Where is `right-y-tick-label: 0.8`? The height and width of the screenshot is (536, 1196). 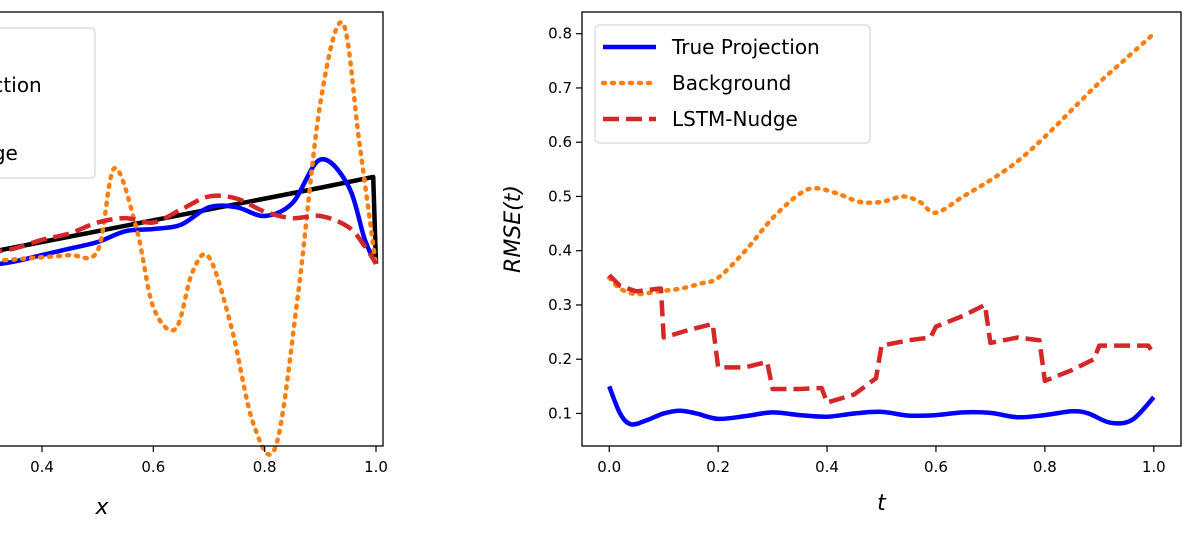 right-y-tick-label: 0.8 is located at coordinates (560, 34).